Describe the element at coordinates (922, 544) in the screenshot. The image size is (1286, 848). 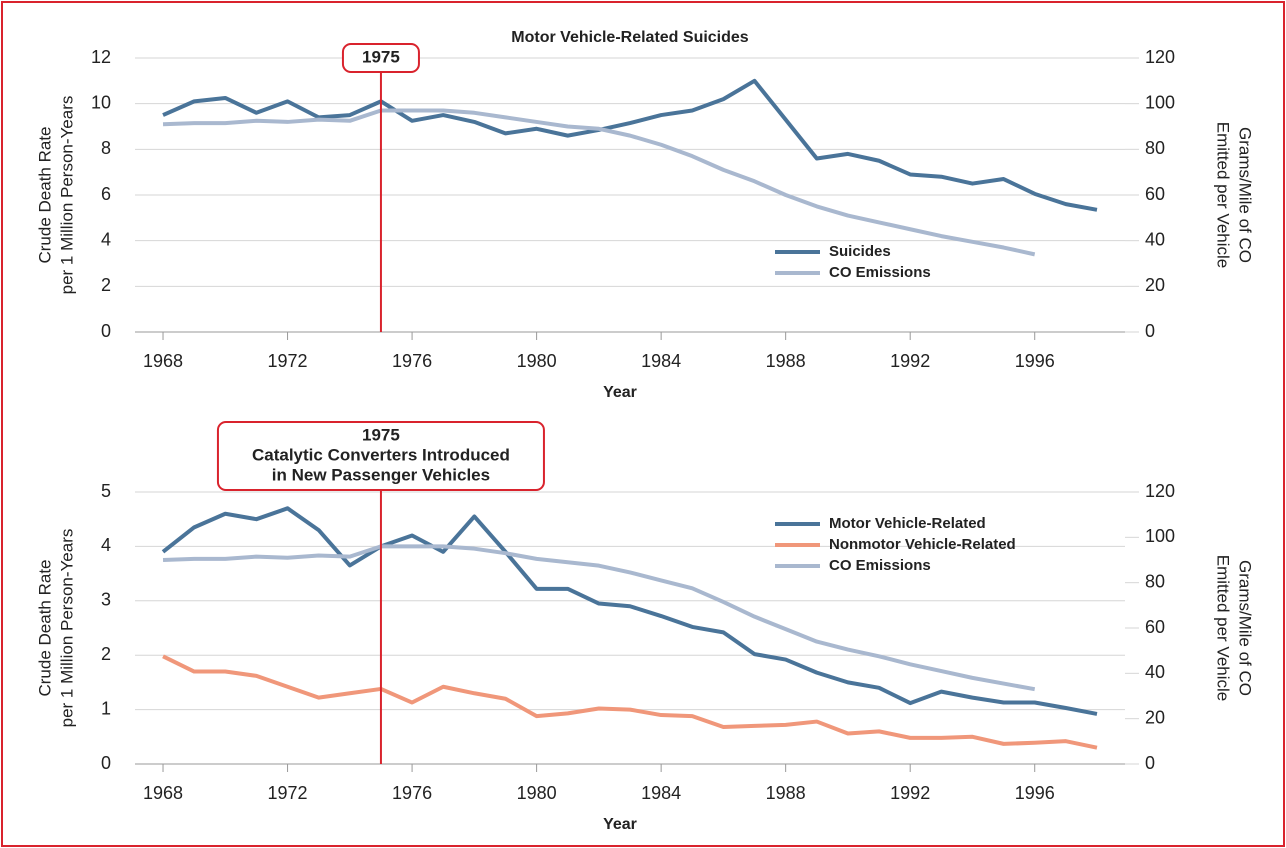
I see `legend-label: Nonmotor Vehicle-Related` at that location.